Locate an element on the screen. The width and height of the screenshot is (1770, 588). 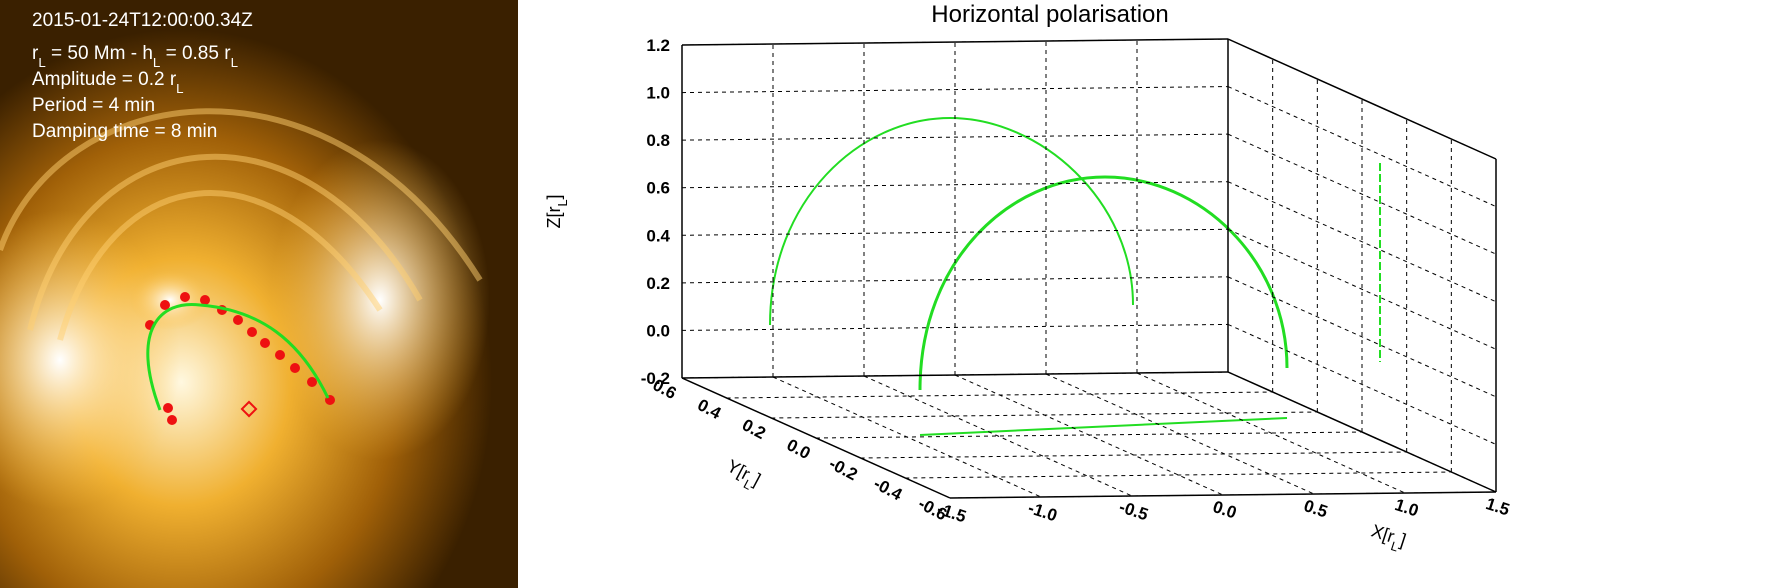
annotation-line: Period = 4 min is located at coordinates (93, 105).